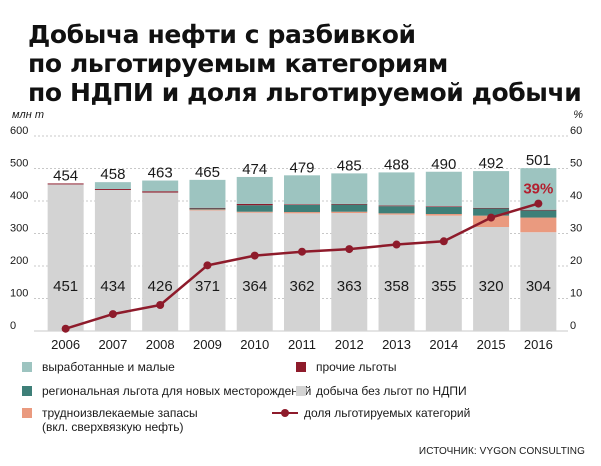  I want to click on legend-item-base: добыча без льгот по НДПИ, so click(381, 391).